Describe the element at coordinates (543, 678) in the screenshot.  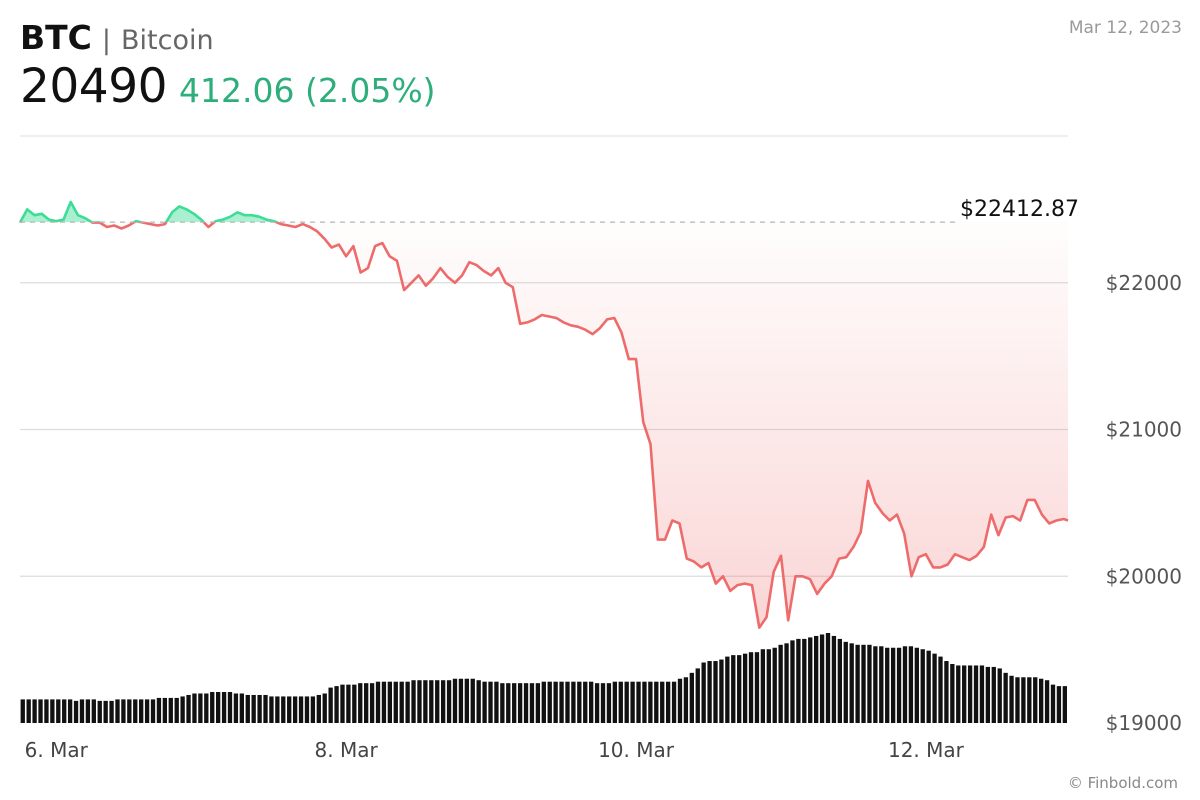
I see `volume-bars` at that location.